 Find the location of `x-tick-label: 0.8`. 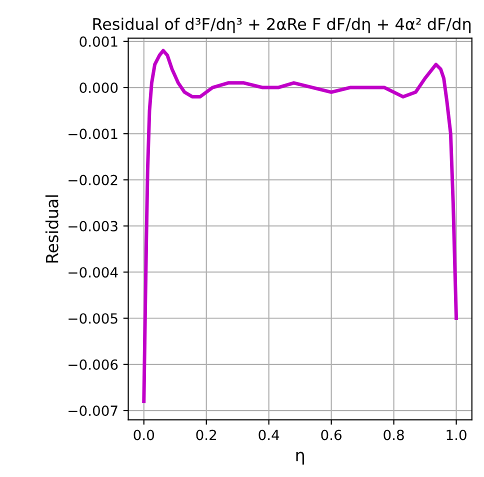

x-tick-label: 0.8 is located at coordinates (394, 435).